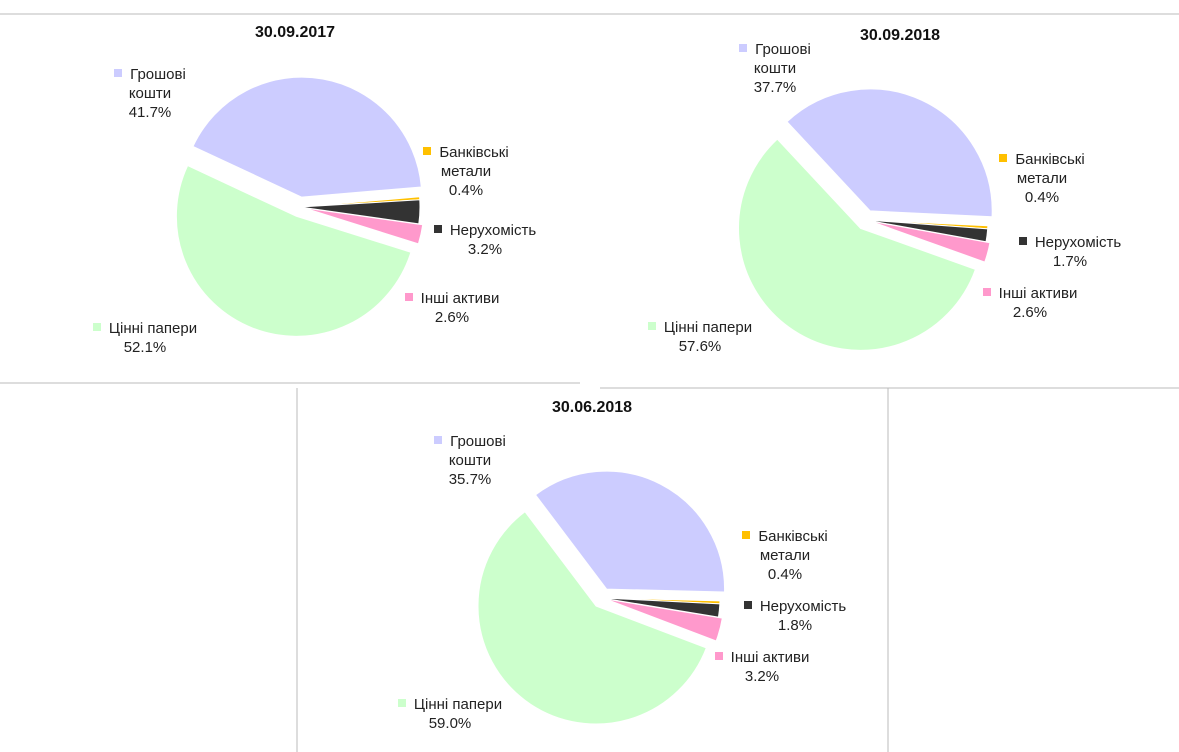 The height and width of the screenshot is (752, 1179). I want to click on data-label: Нерухомість 1.8%, so click(795, 616).